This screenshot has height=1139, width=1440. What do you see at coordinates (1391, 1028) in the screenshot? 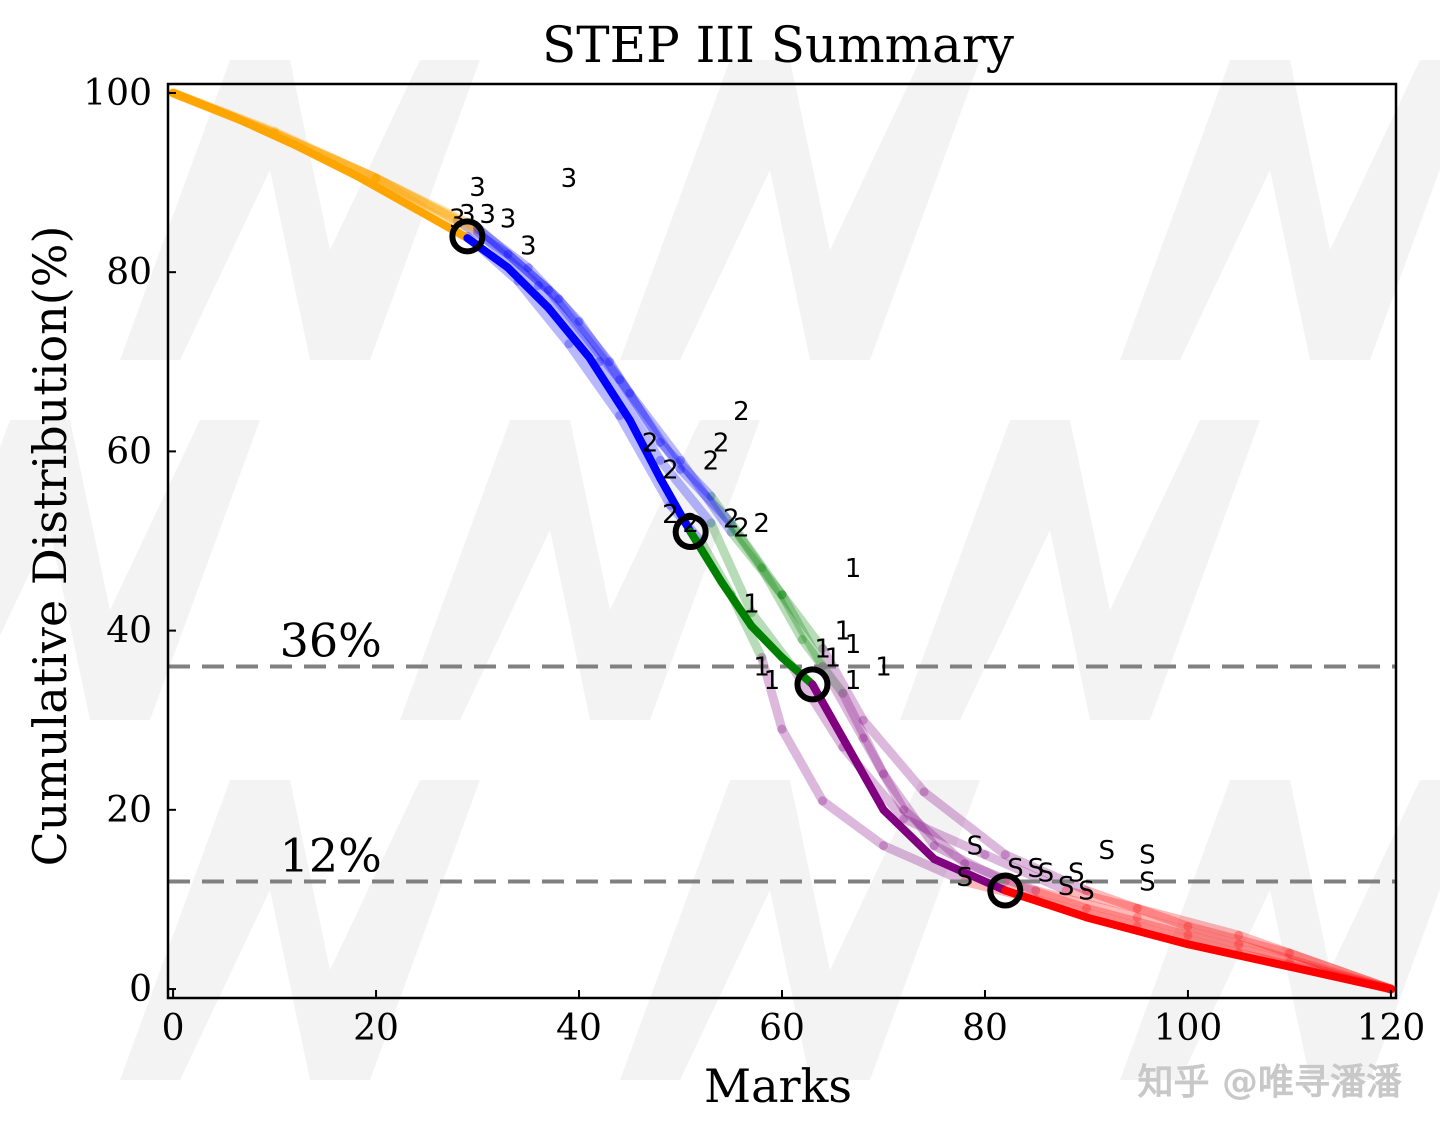
I see `x-tick-label: 120` at bounding box center [1391, 1028].